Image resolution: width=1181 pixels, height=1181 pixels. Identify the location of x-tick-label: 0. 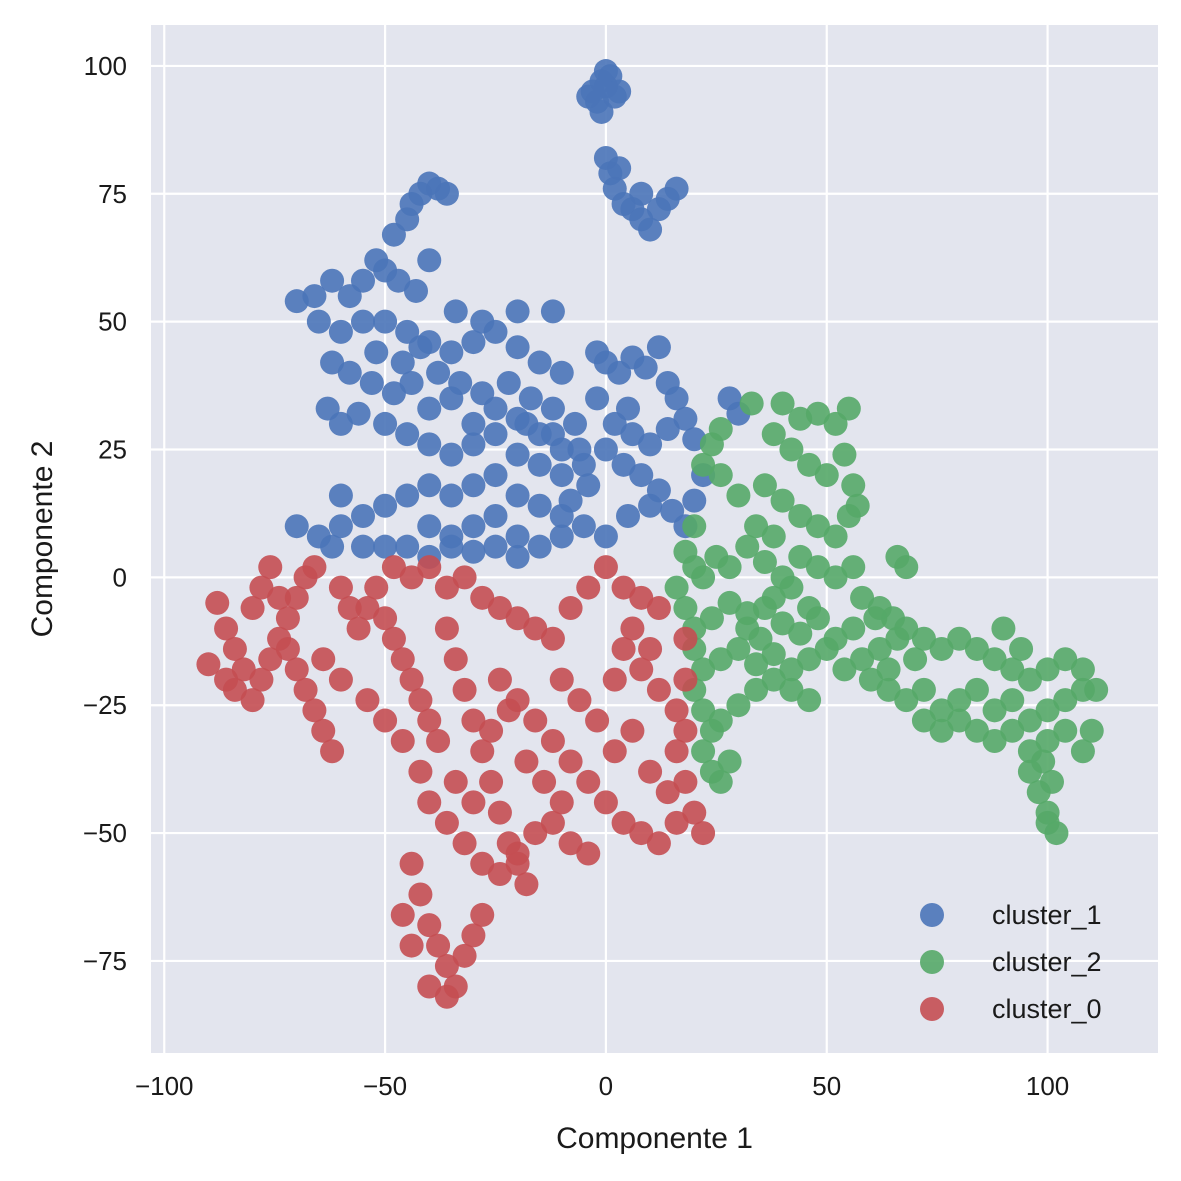
(606, 1086).